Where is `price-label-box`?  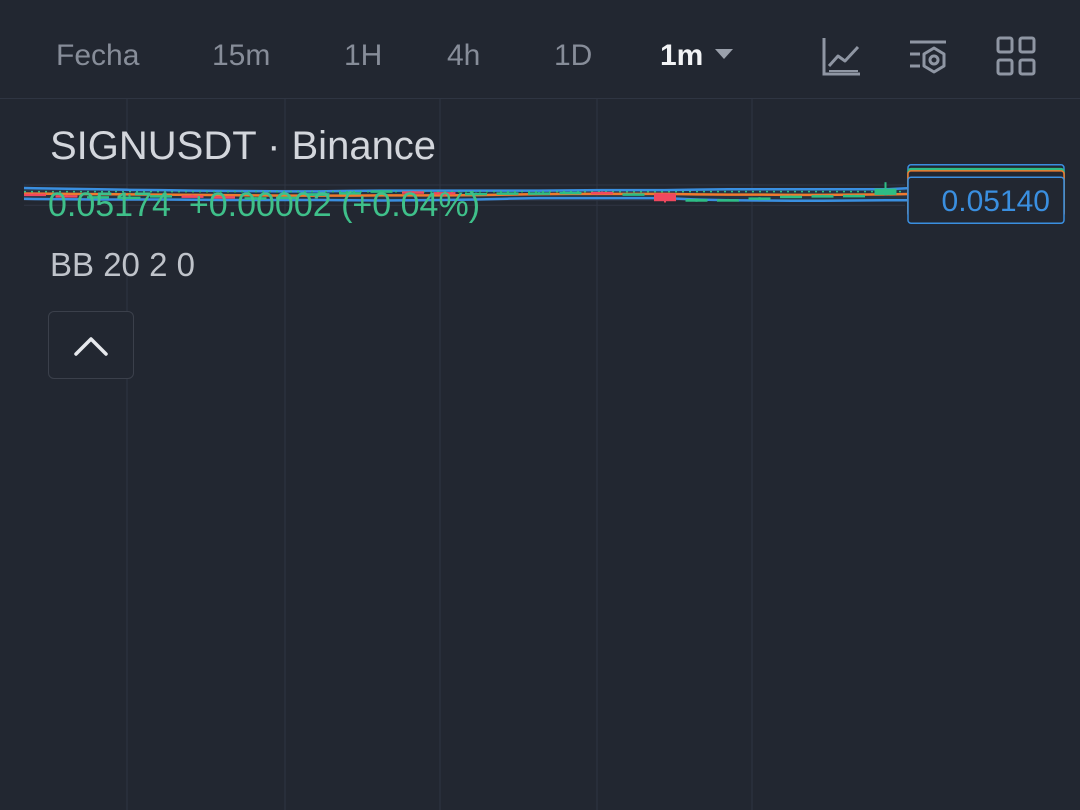 price-label-box is located at coordinates (986, 200).